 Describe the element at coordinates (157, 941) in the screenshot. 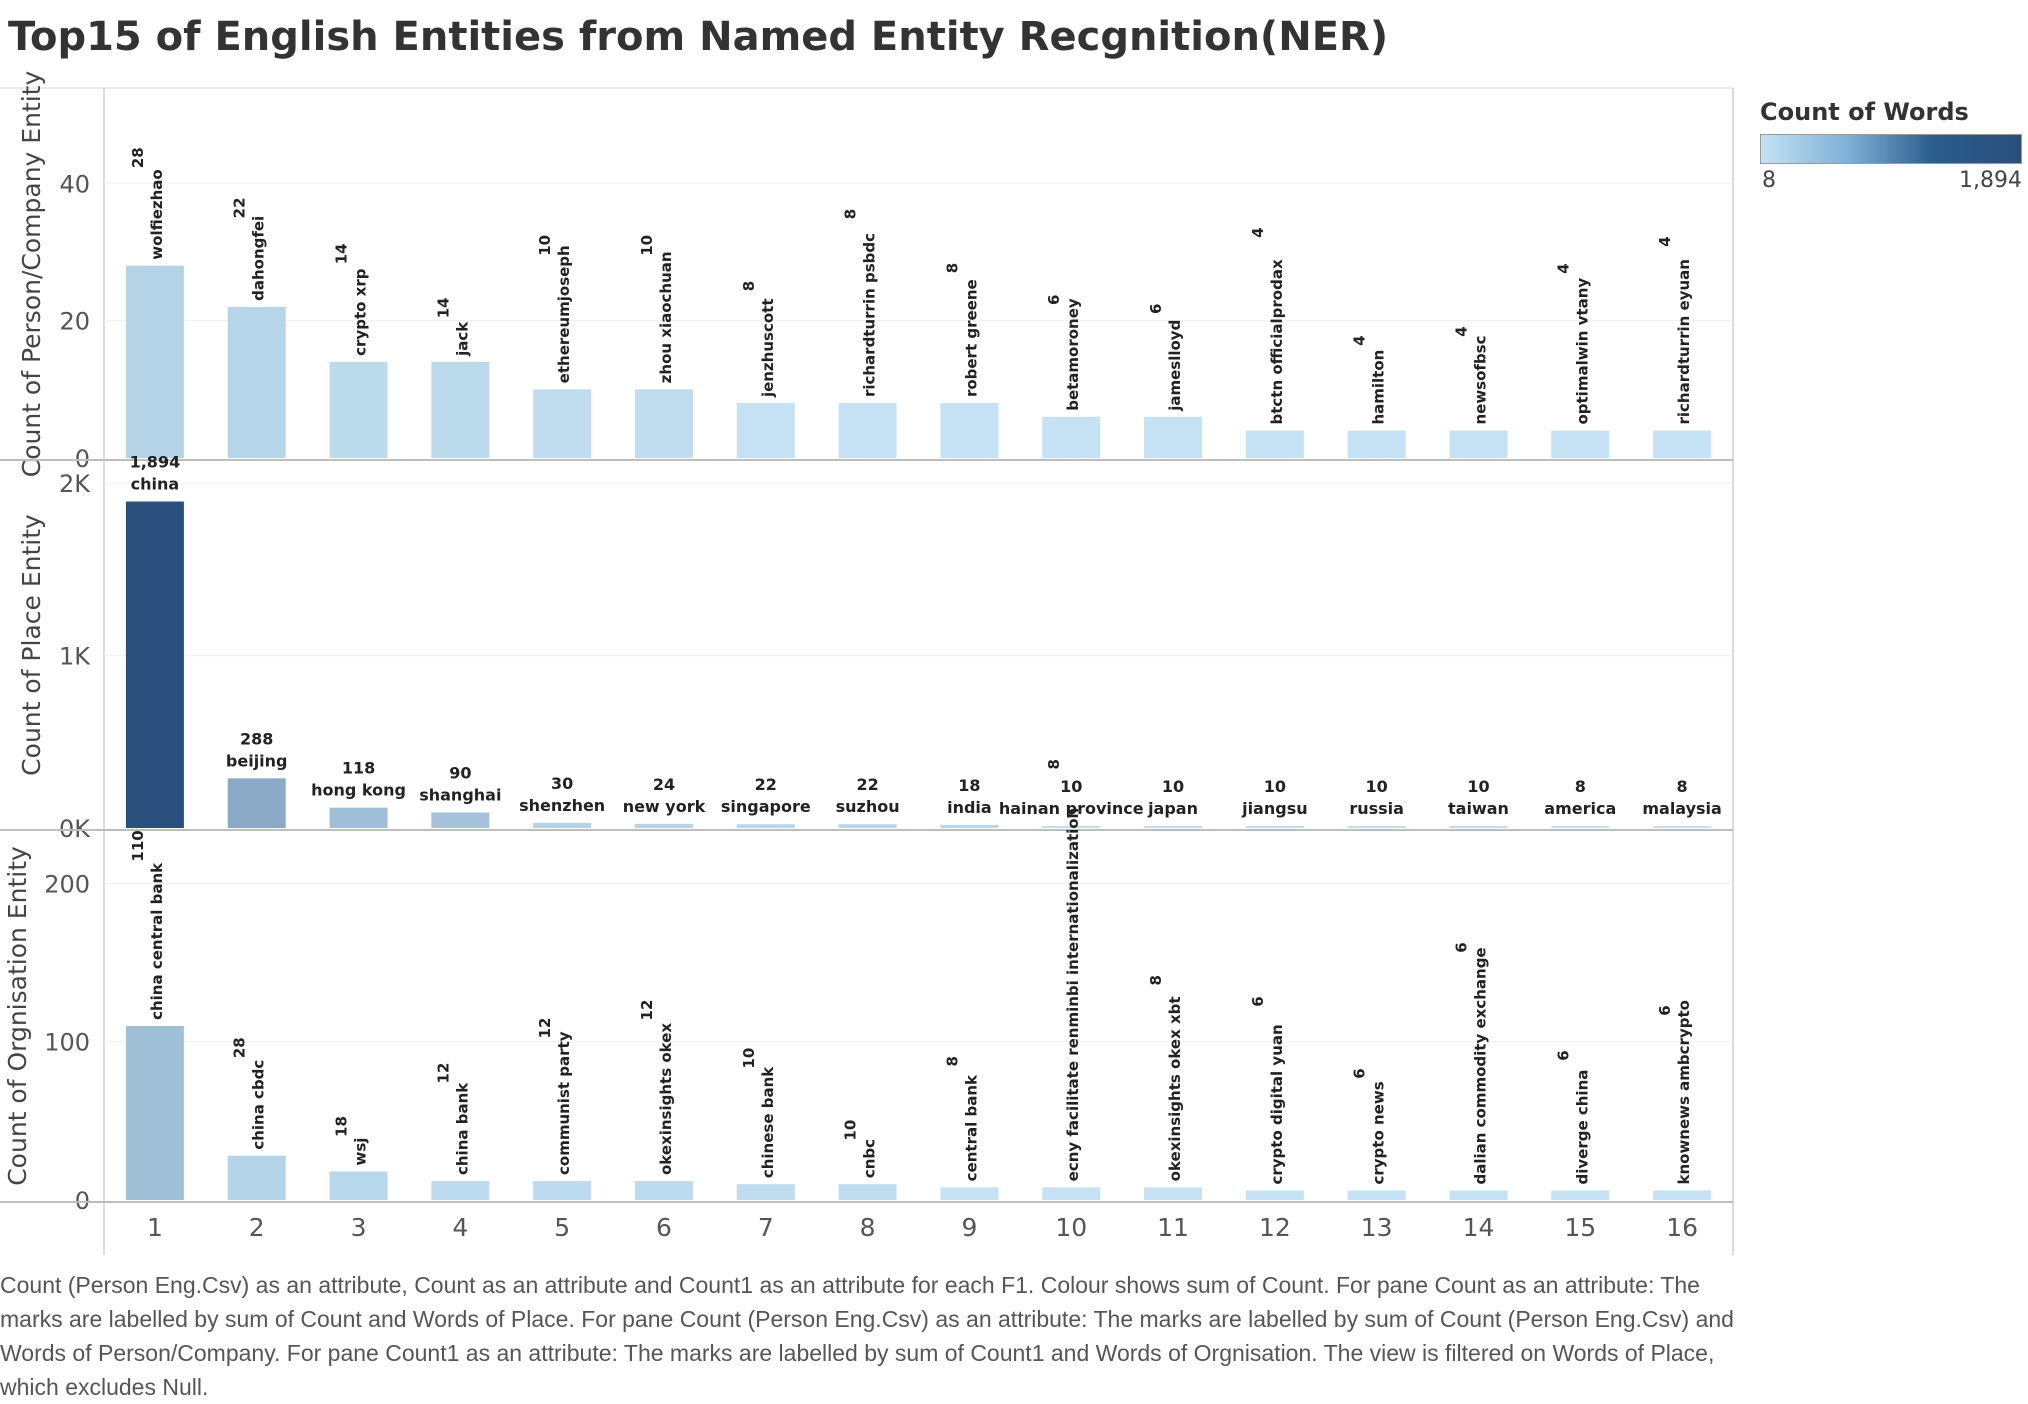

I see `data-label-word: china central bank` at that location.